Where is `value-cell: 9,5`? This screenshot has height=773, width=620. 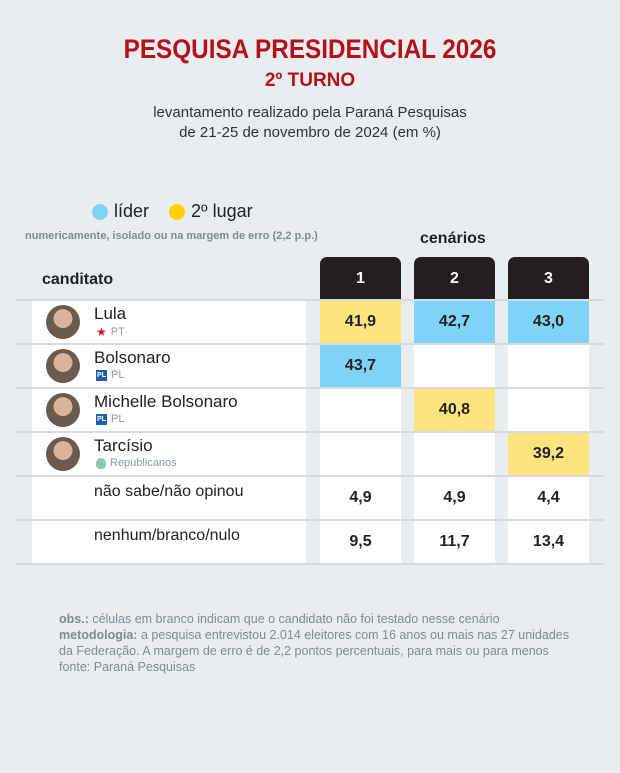 value-cell: 9,5 is located at coordinates (360, 542).